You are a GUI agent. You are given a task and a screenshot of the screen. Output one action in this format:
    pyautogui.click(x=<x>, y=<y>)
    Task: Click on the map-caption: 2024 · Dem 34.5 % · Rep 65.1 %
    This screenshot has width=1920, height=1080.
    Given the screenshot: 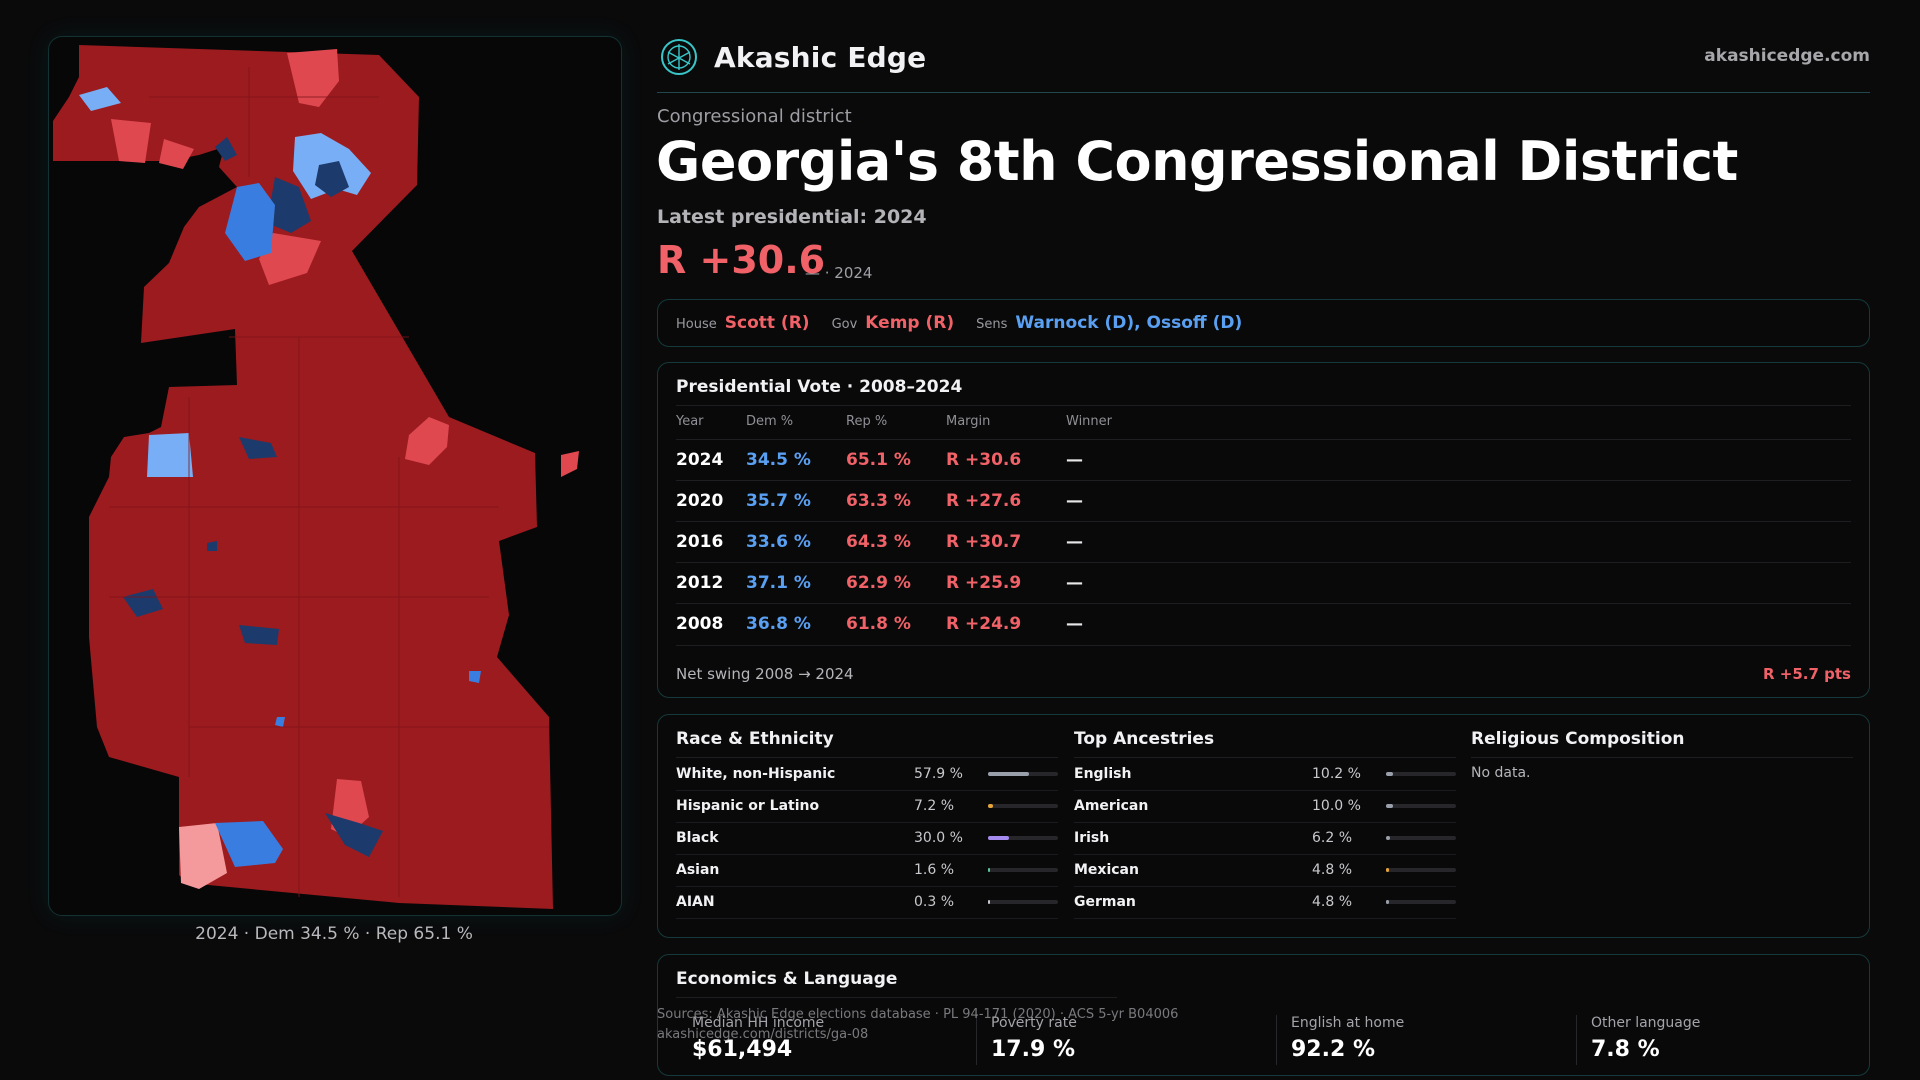 What is the action you would take?
    pyautogui.click(x=334, y=934)
    